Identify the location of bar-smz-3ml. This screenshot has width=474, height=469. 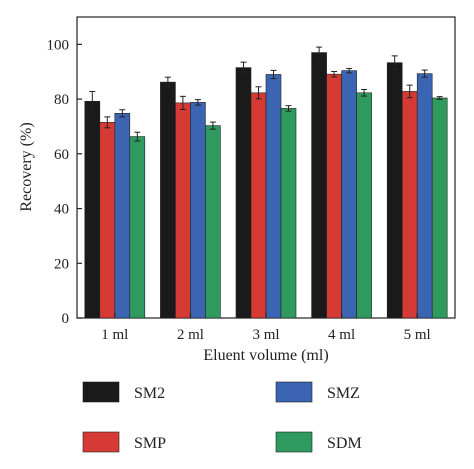
(273, 196).